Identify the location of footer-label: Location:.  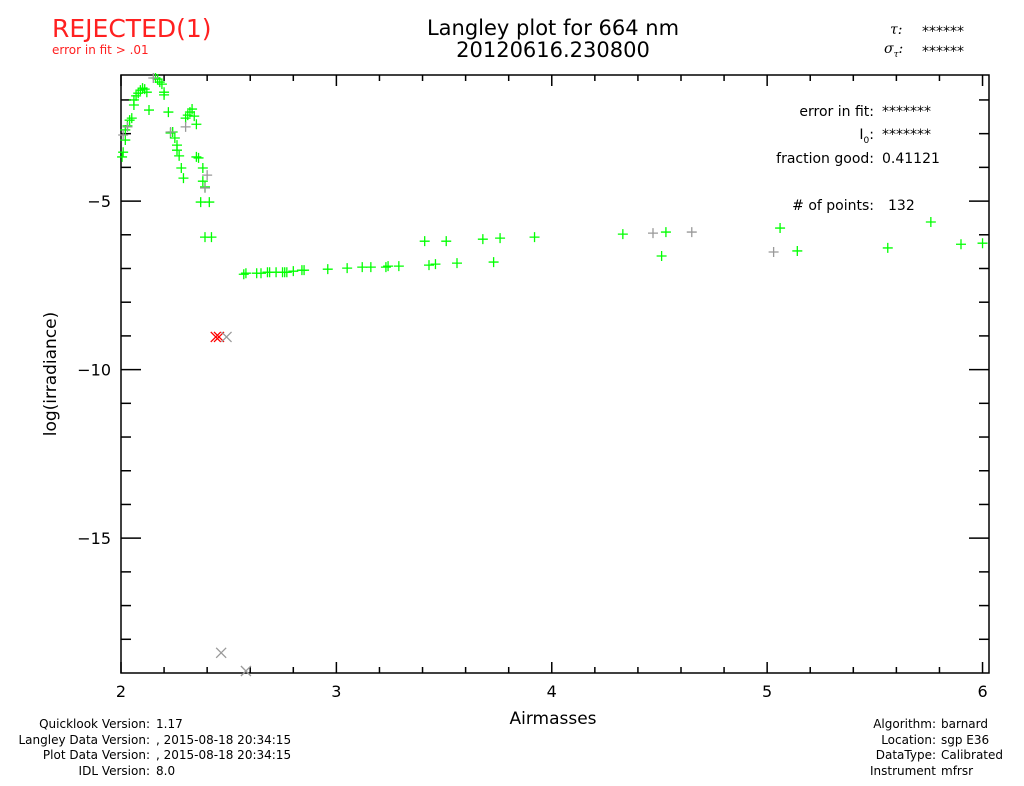
(908, 739).